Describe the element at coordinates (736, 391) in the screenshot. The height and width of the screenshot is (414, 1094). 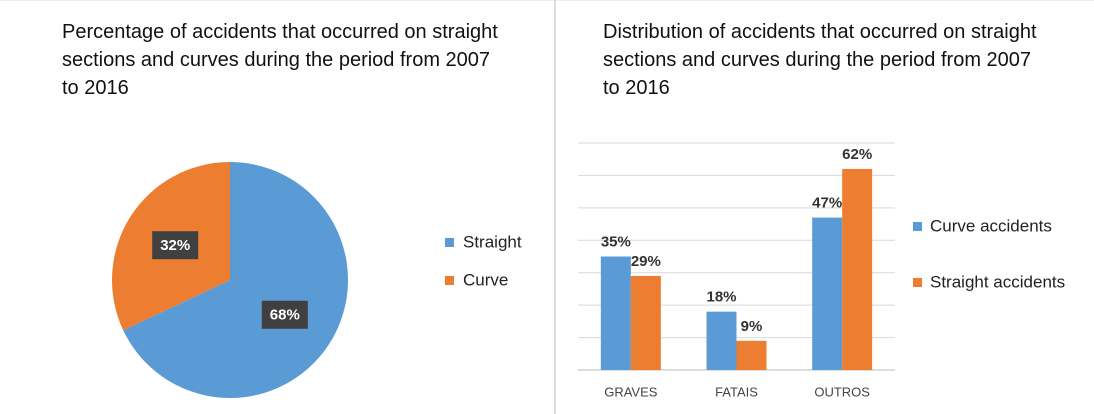
I see `x-tick-label: FATAIS` at that location.